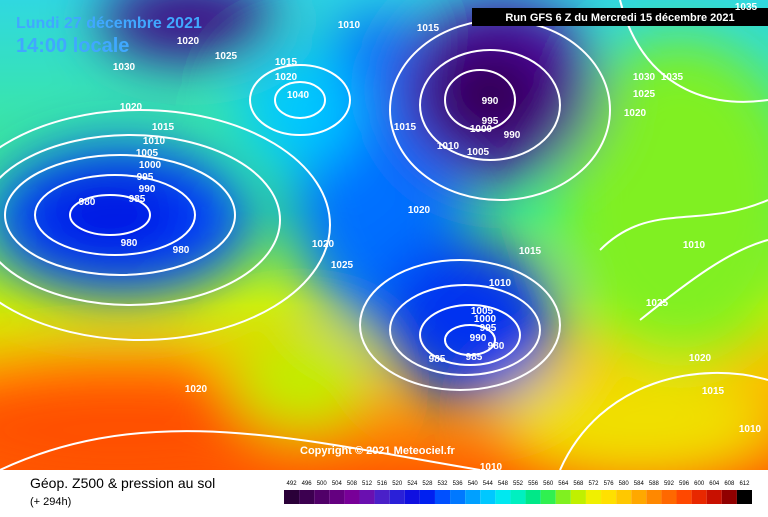 The height and width of the screenshot is (517, 768). What do you see at coordinates (322, 484) in the screenshot?
I see `scale-label: 500` at bounding box center [322, 484].